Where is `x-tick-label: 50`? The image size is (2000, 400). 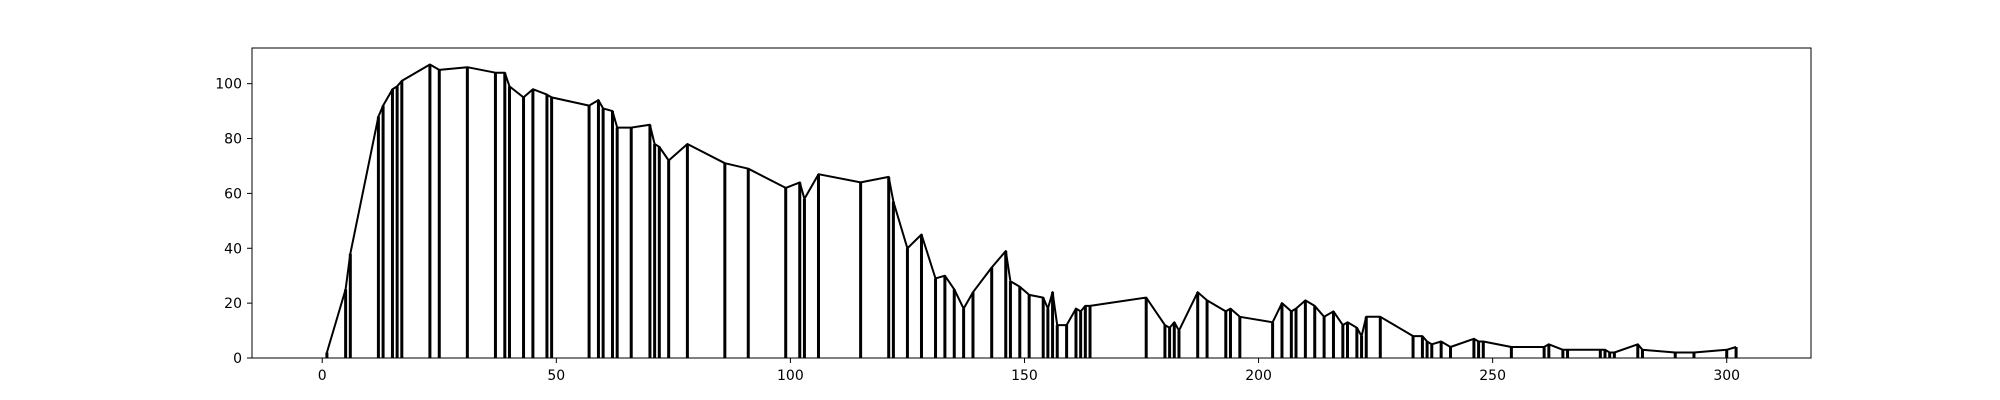 x-tick-label: 50 is located at coordinates (556, 376).